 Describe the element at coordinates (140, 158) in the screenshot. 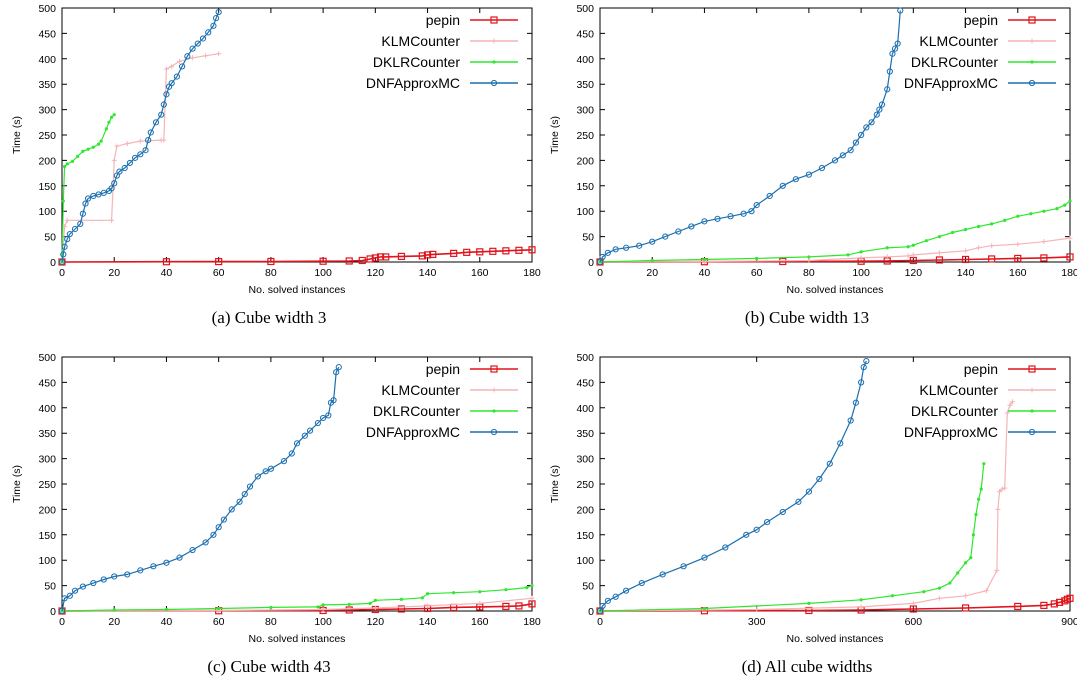

I see `series-line-klmcounter` at that location.